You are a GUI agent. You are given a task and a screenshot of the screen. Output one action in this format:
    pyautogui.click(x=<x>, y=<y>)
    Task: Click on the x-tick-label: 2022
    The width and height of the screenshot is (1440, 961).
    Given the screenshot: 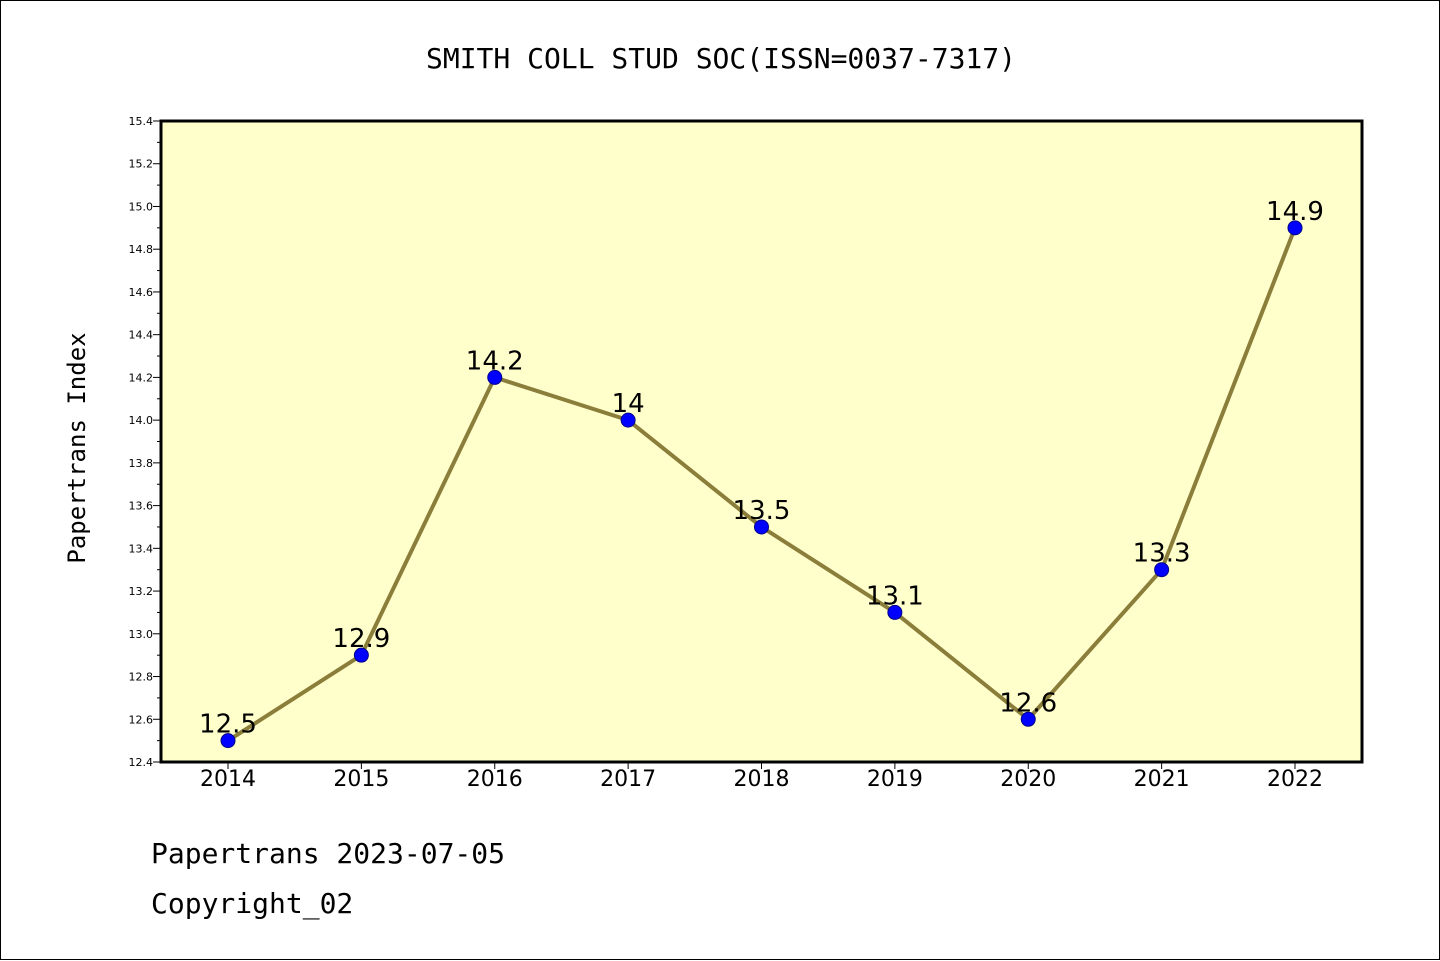 What is the action you would take?
    pyautogui.click(x=1295, y=779)
    